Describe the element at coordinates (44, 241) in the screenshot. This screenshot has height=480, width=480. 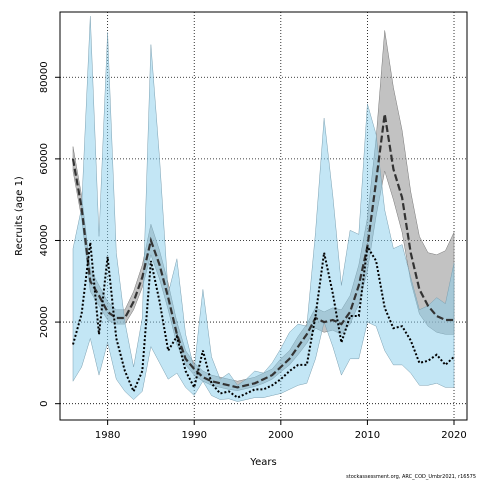
I see `y-tick-label: 40000` at that location.